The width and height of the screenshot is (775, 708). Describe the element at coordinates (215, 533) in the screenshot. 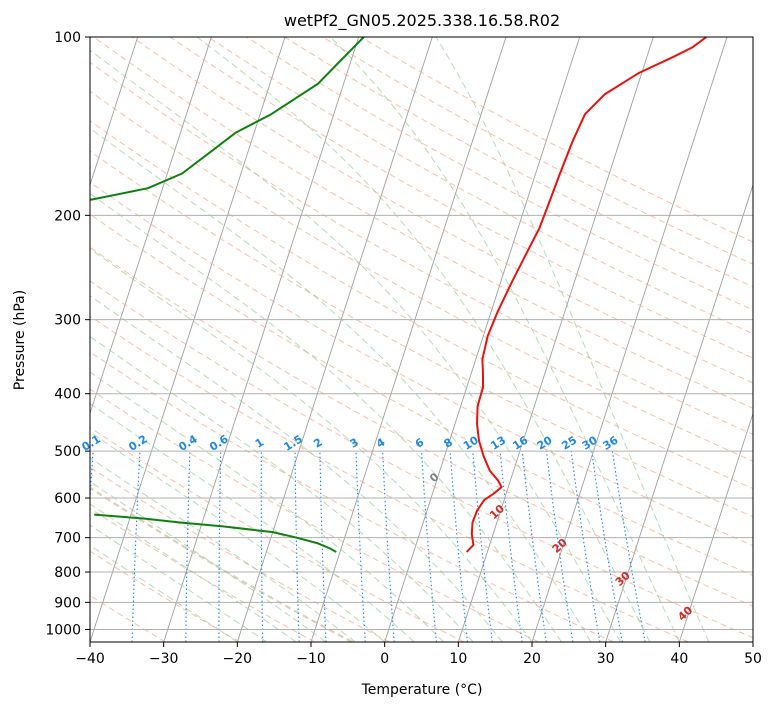

I see `dewpoint-lower-line` at that location.